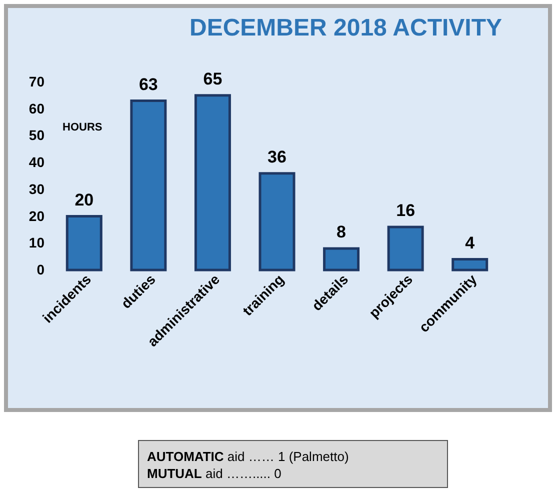 Image resolution: width=554 pixels, height=497 pixels. Describe the element at coordinates (470, 242) in the screenshot. I see `data-label: 4` at that location.